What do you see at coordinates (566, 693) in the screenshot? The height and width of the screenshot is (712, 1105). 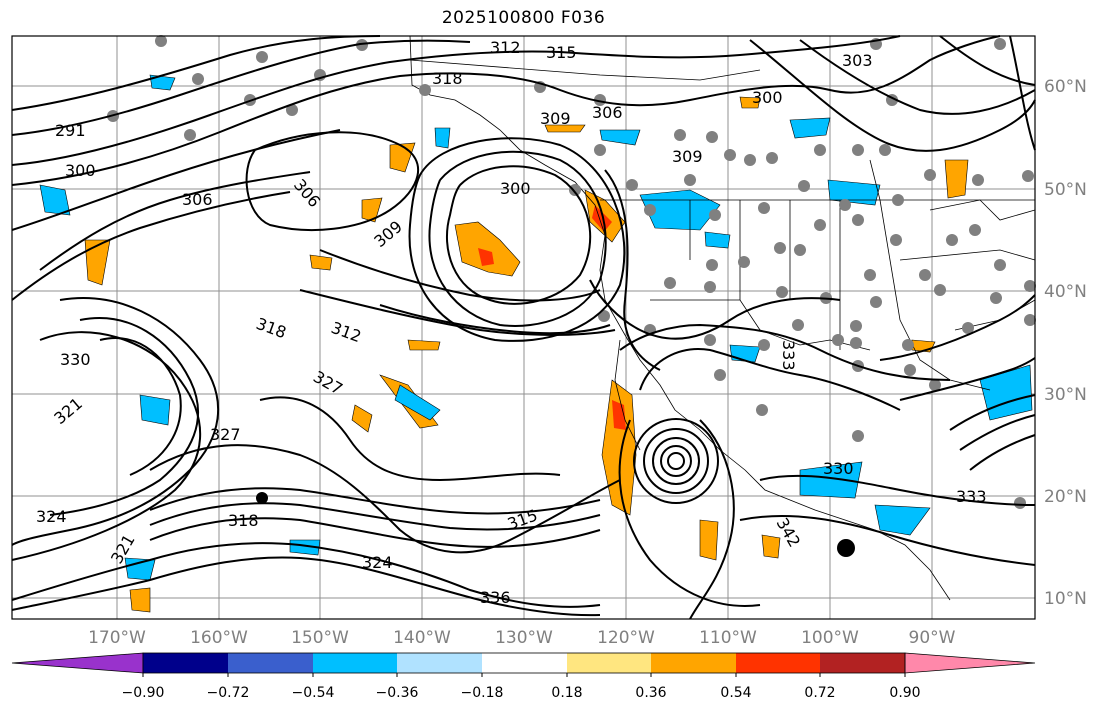 I see `colorbar-tick-label: 0.18` at bounding box center [566, 693].